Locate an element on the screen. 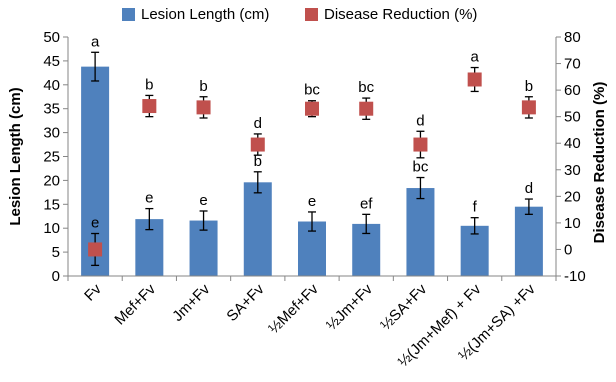 This screenshot has width=616, height=382. x-category-label: SA+Fv is located at coordinates (245, 302).